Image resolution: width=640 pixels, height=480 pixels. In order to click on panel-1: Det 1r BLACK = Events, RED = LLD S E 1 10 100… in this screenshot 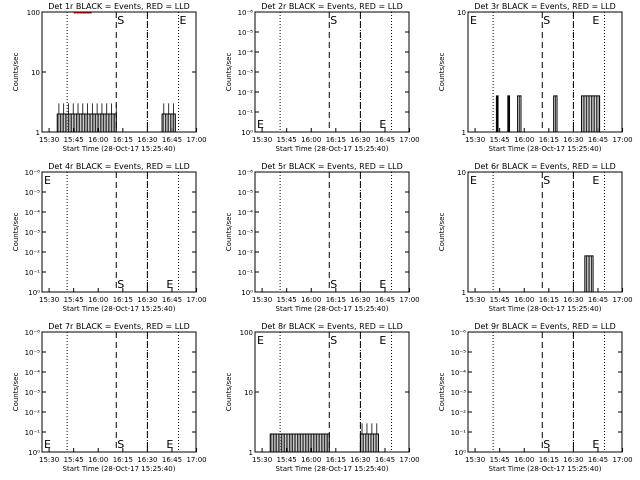, I will do `click(109, 77)`.